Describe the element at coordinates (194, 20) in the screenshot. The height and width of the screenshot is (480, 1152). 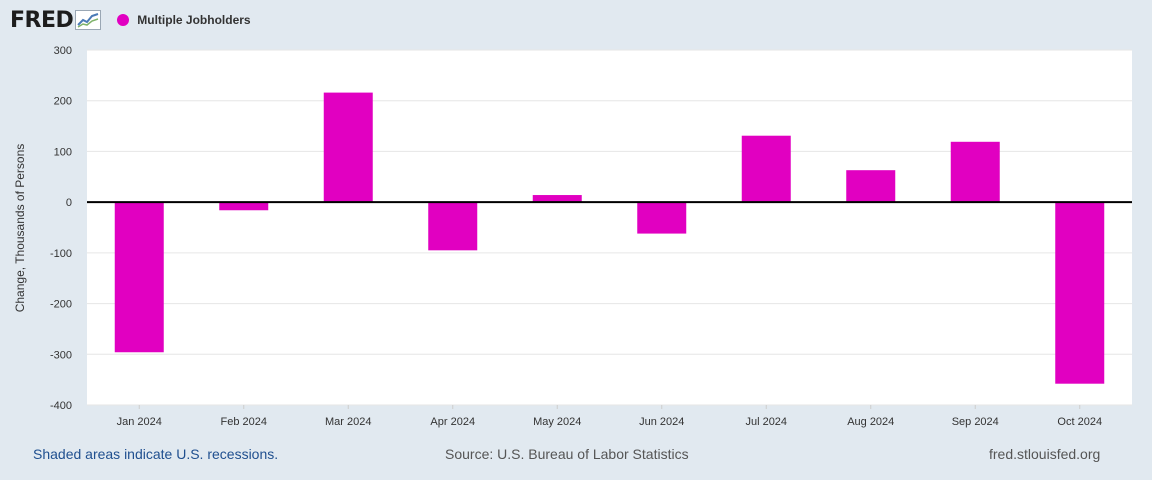
I see `legend-label: Multiple Jobholders` at that location.